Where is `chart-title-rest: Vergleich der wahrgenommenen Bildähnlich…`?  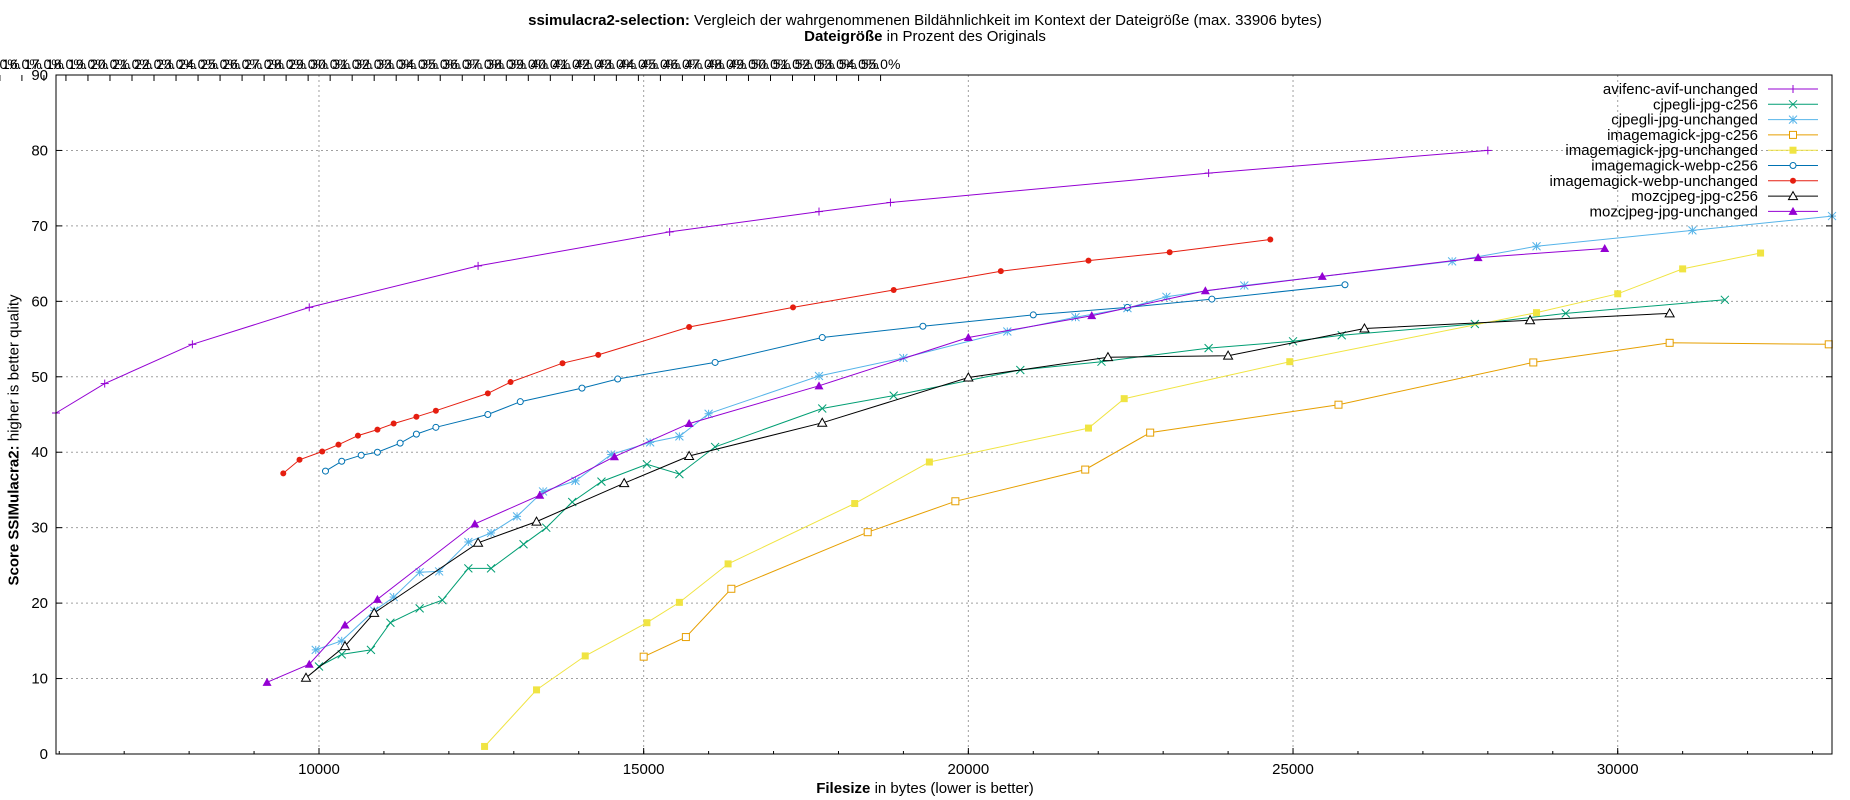 chart-title-rest: Vergleich der wahrgenommenen Bildähnlich… is located at coordinates (1005, 20).